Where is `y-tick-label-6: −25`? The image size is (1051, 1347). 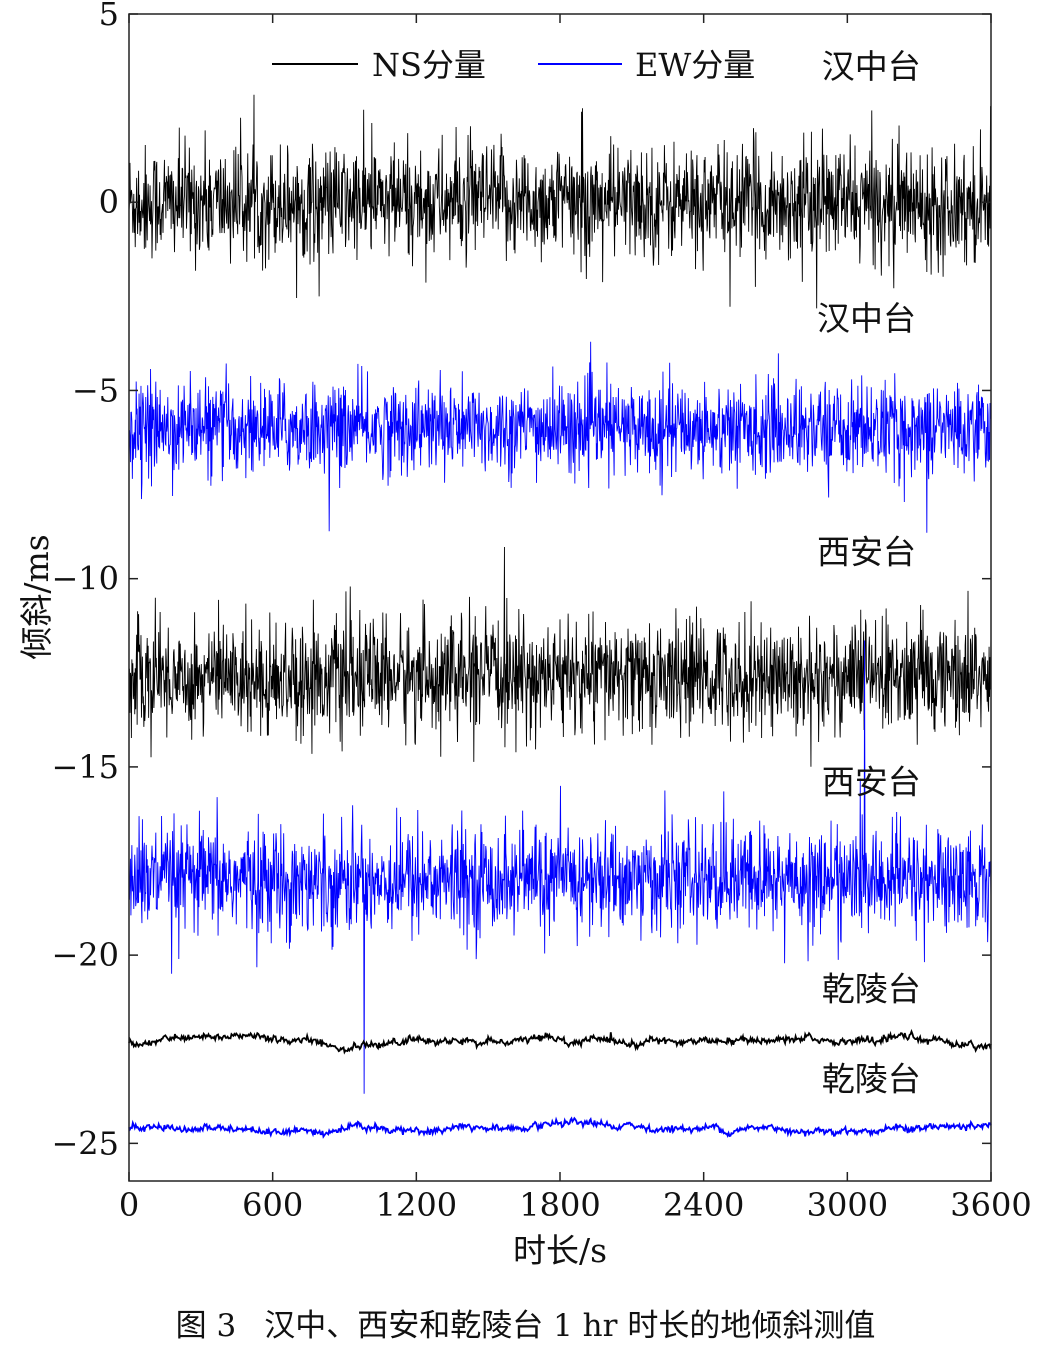 y-tick-label-6: −25 is located at coordinates (85, 1143).